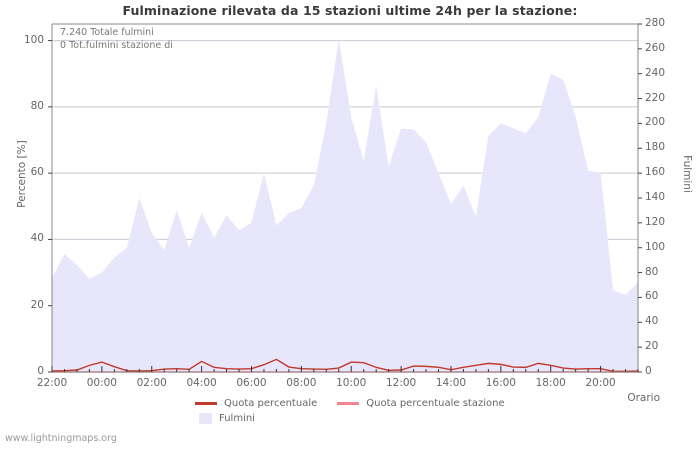 This screenshot has width=700, height=450. What do you see at coordinates (655, 72) in the screenshot?
I see `y-axis-right-tick-label: 240` at bounding box center [655, 72].